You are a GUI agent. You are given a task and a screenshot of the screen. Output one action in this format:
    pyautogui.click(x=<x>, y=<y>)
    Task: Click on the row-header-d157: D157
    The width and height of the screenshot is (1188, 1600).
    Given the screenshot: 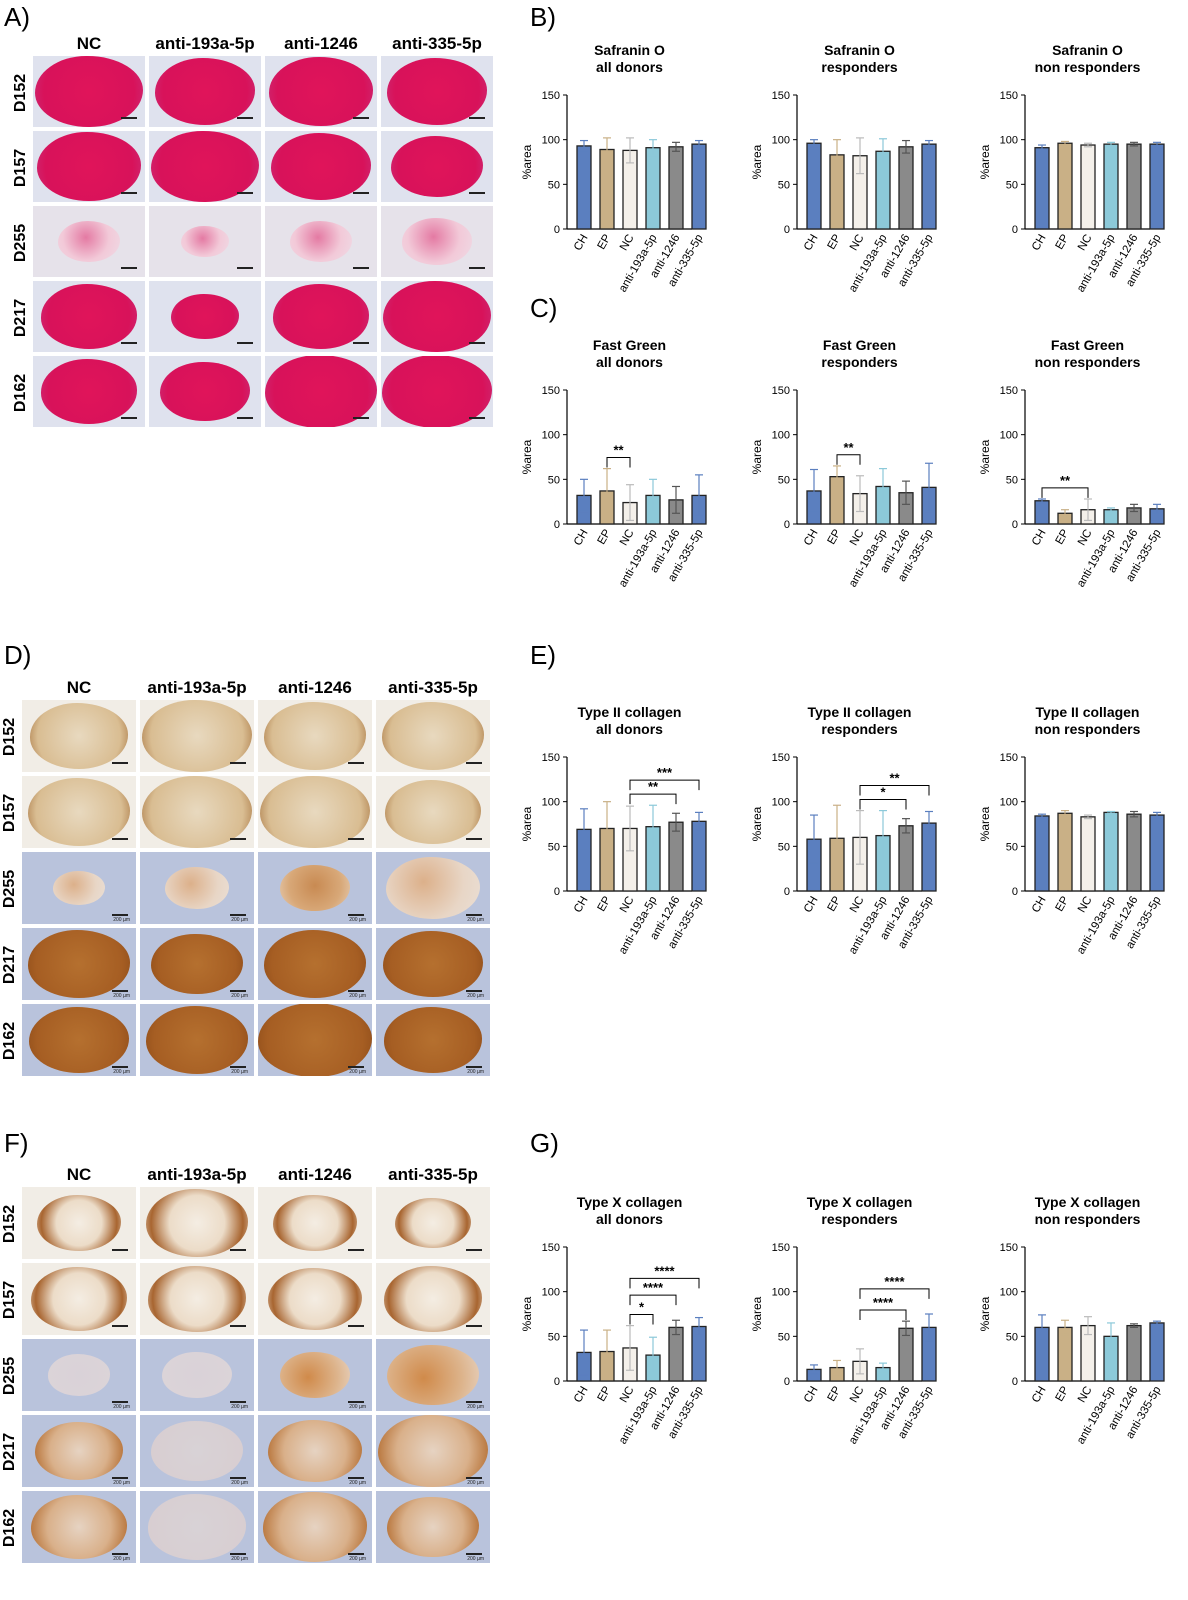 What is the action you would take?
    pyautogui.click(x=20, y=167)
    